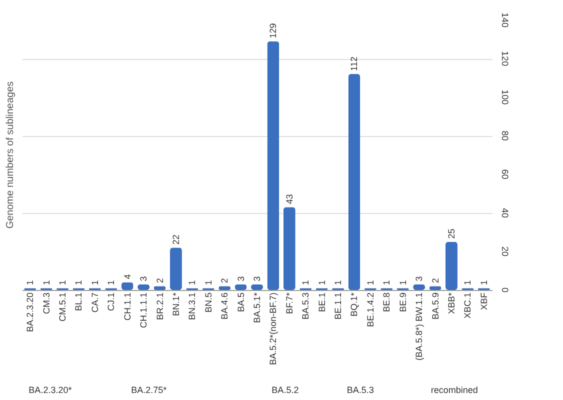 Image resolution: width=563 pixels, height=400 pixels. What do you see at coordinates (505, 97) in the screenshot?
I see `y-tick-label: 100` at bounding box center [505, 97].